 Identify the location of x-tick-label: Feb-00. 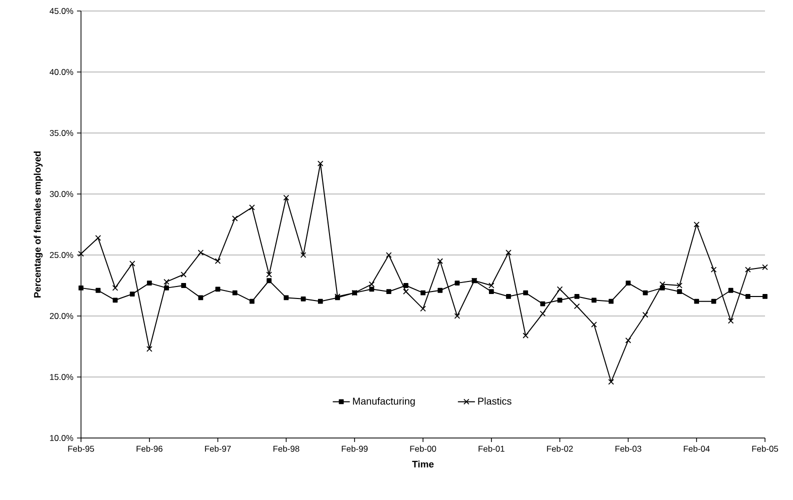
(423, 449).